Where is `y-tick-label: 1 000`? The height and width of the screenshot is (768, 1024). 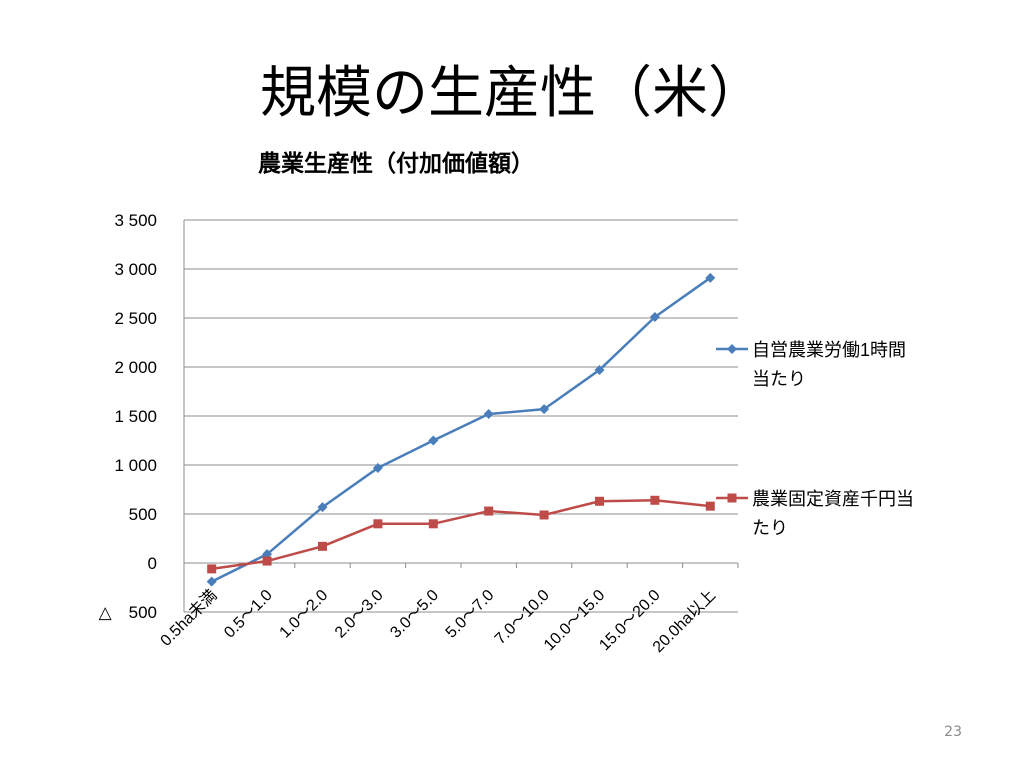 y-tick-label: 1 000 is located at coordinates (135, 465).